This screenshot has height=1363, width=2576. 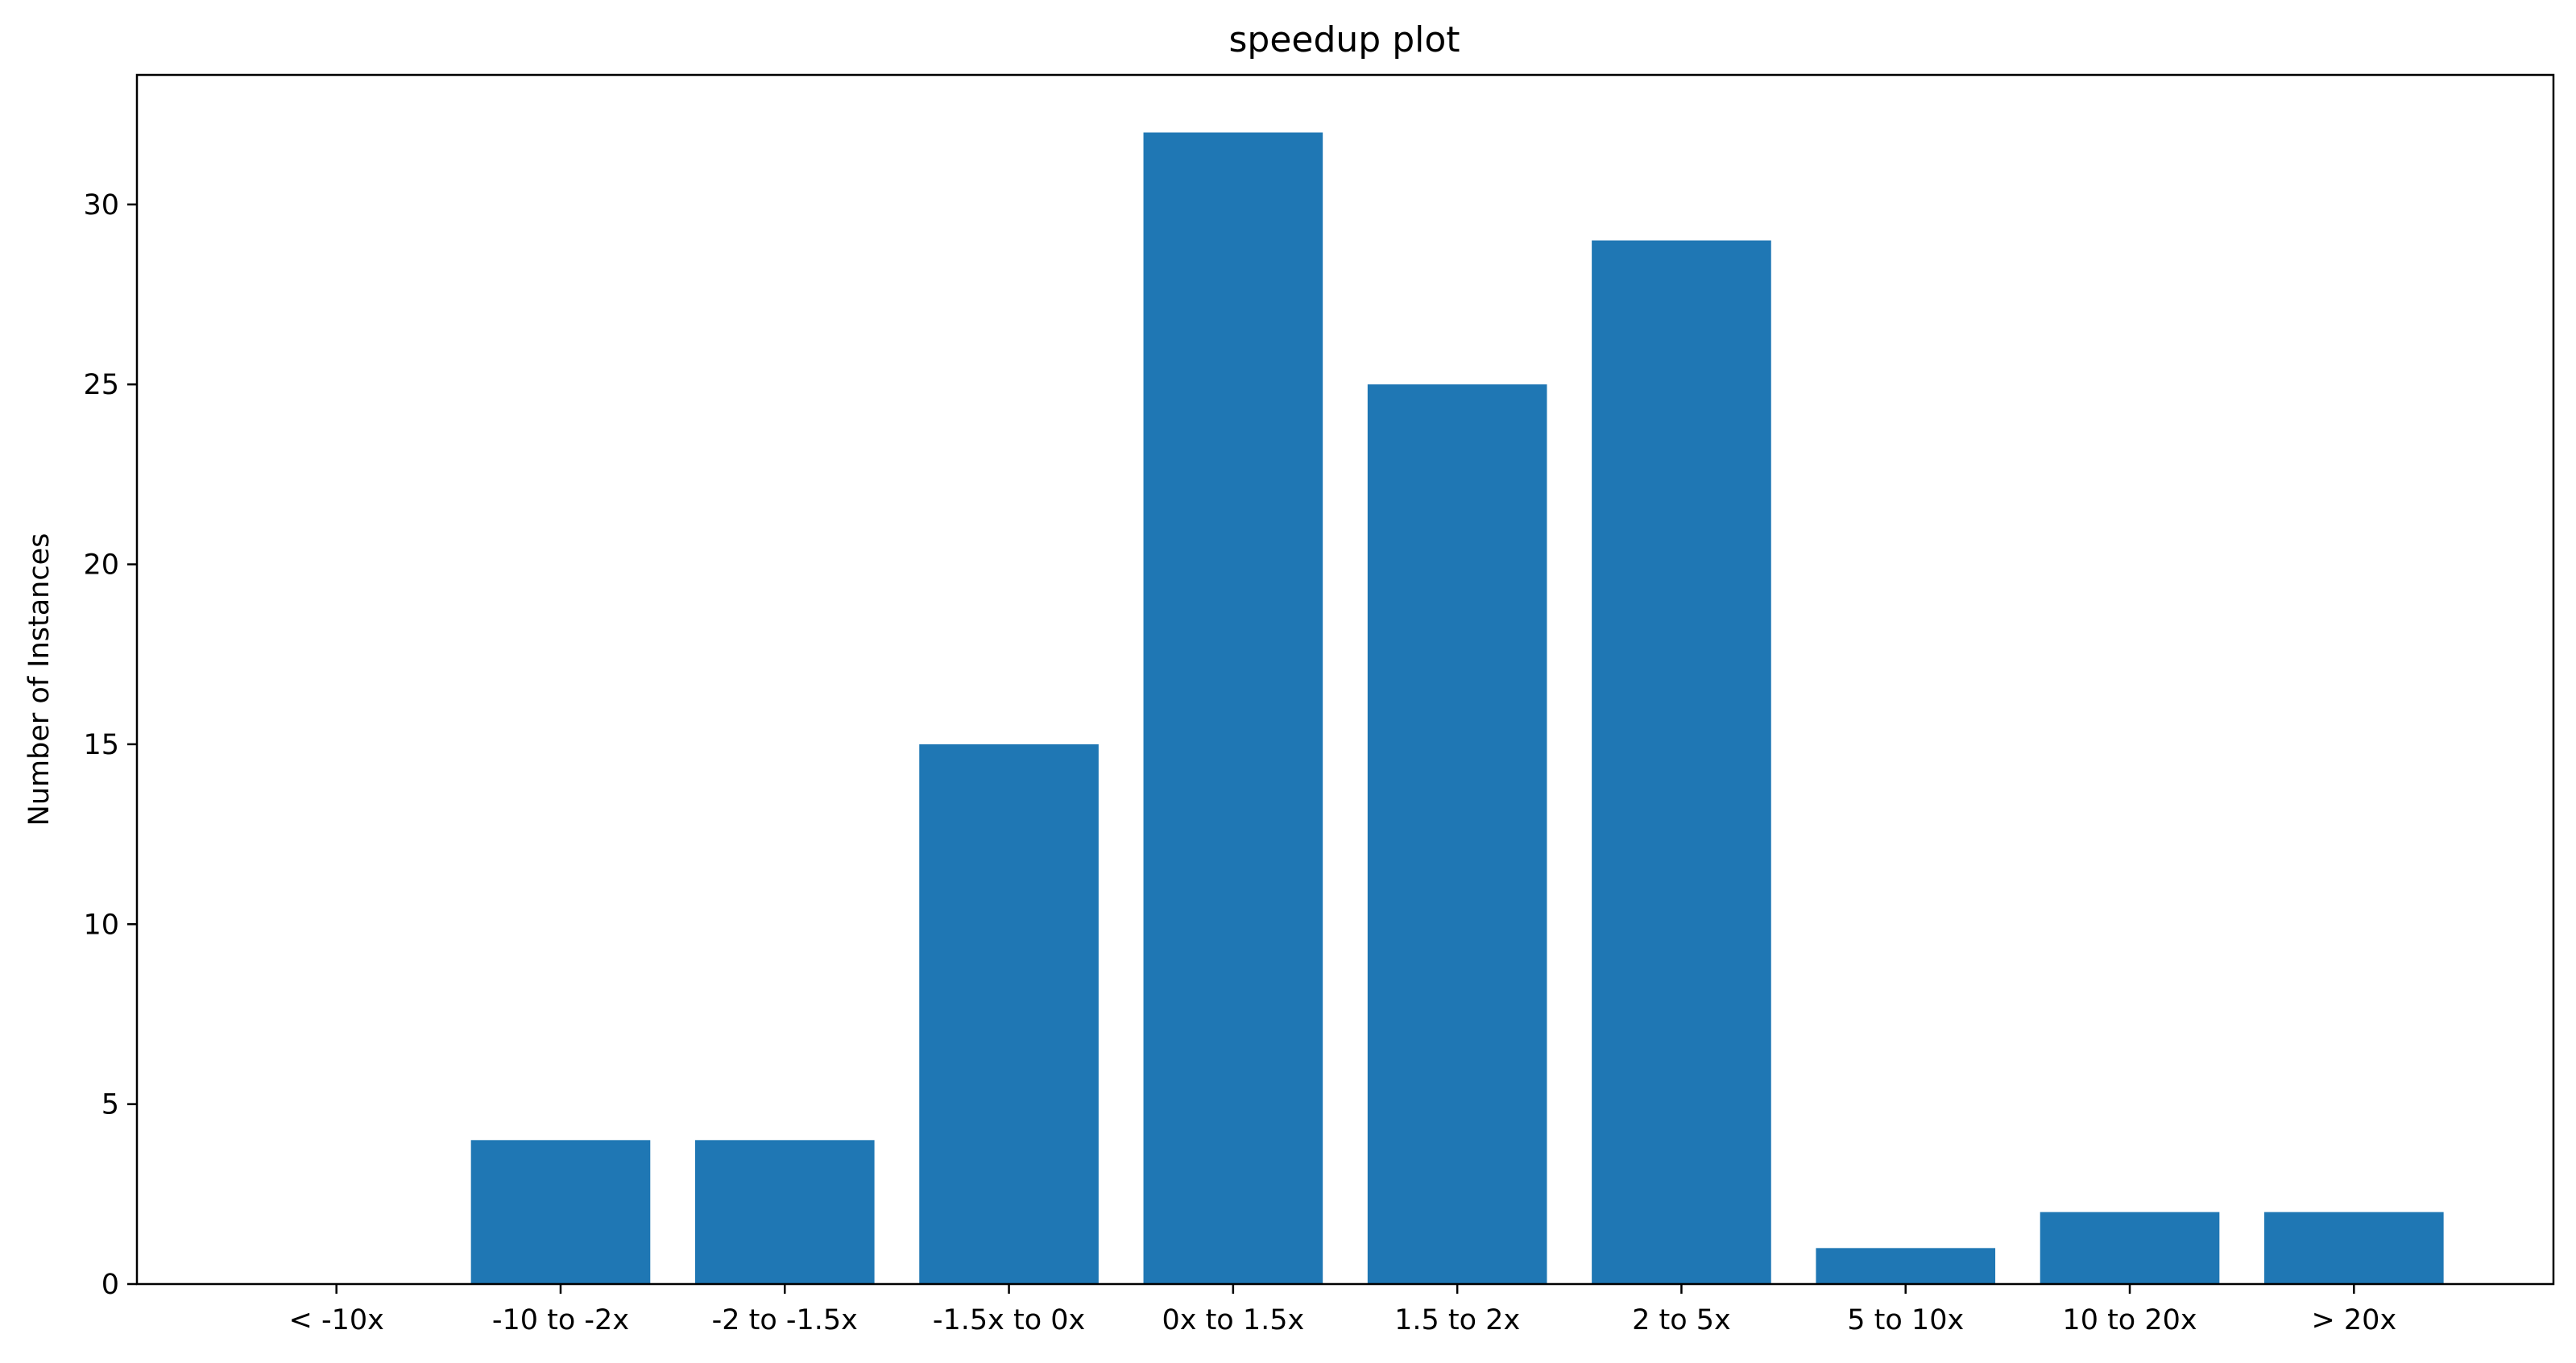 I want to click on x-tick-label-2: -2 to -1.5x, so click(x=785, y=1320).